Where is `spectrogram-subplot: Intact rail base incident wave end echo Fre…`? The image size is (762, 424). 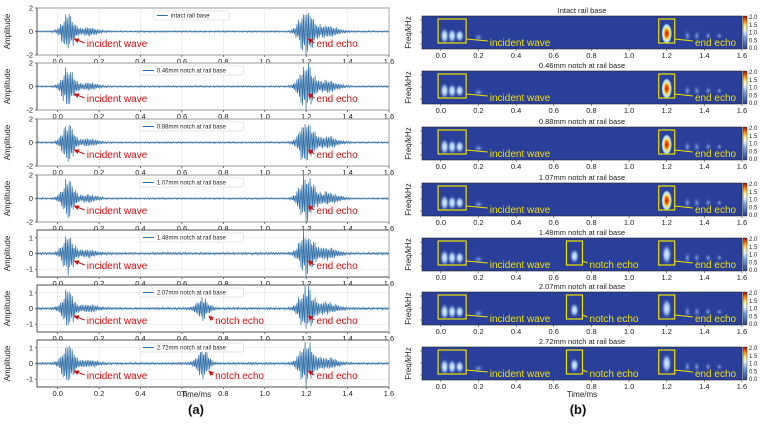
spectrogram-subplot: Intact rail base incident wave end echo Fre… is located at coordinates (581, 33).